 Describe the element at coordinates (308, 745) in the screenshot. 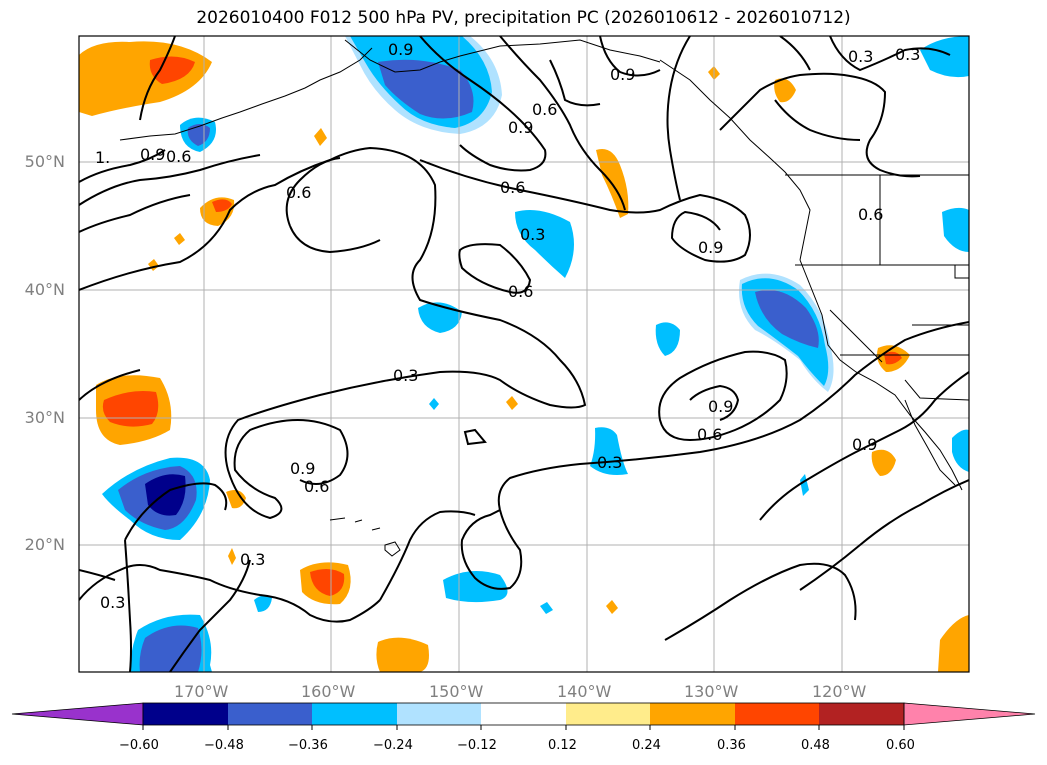

I see `colorbar-tick-label: −0.36` at that location.